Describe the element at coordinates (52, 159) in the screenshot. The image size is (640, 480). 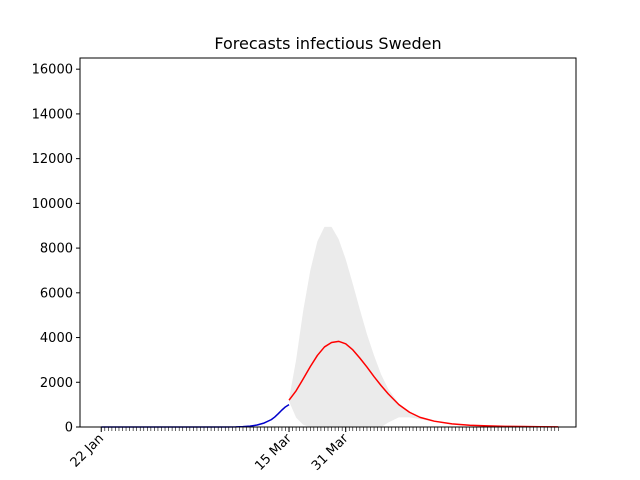
I see `y-tick-label: 12000` at that location.